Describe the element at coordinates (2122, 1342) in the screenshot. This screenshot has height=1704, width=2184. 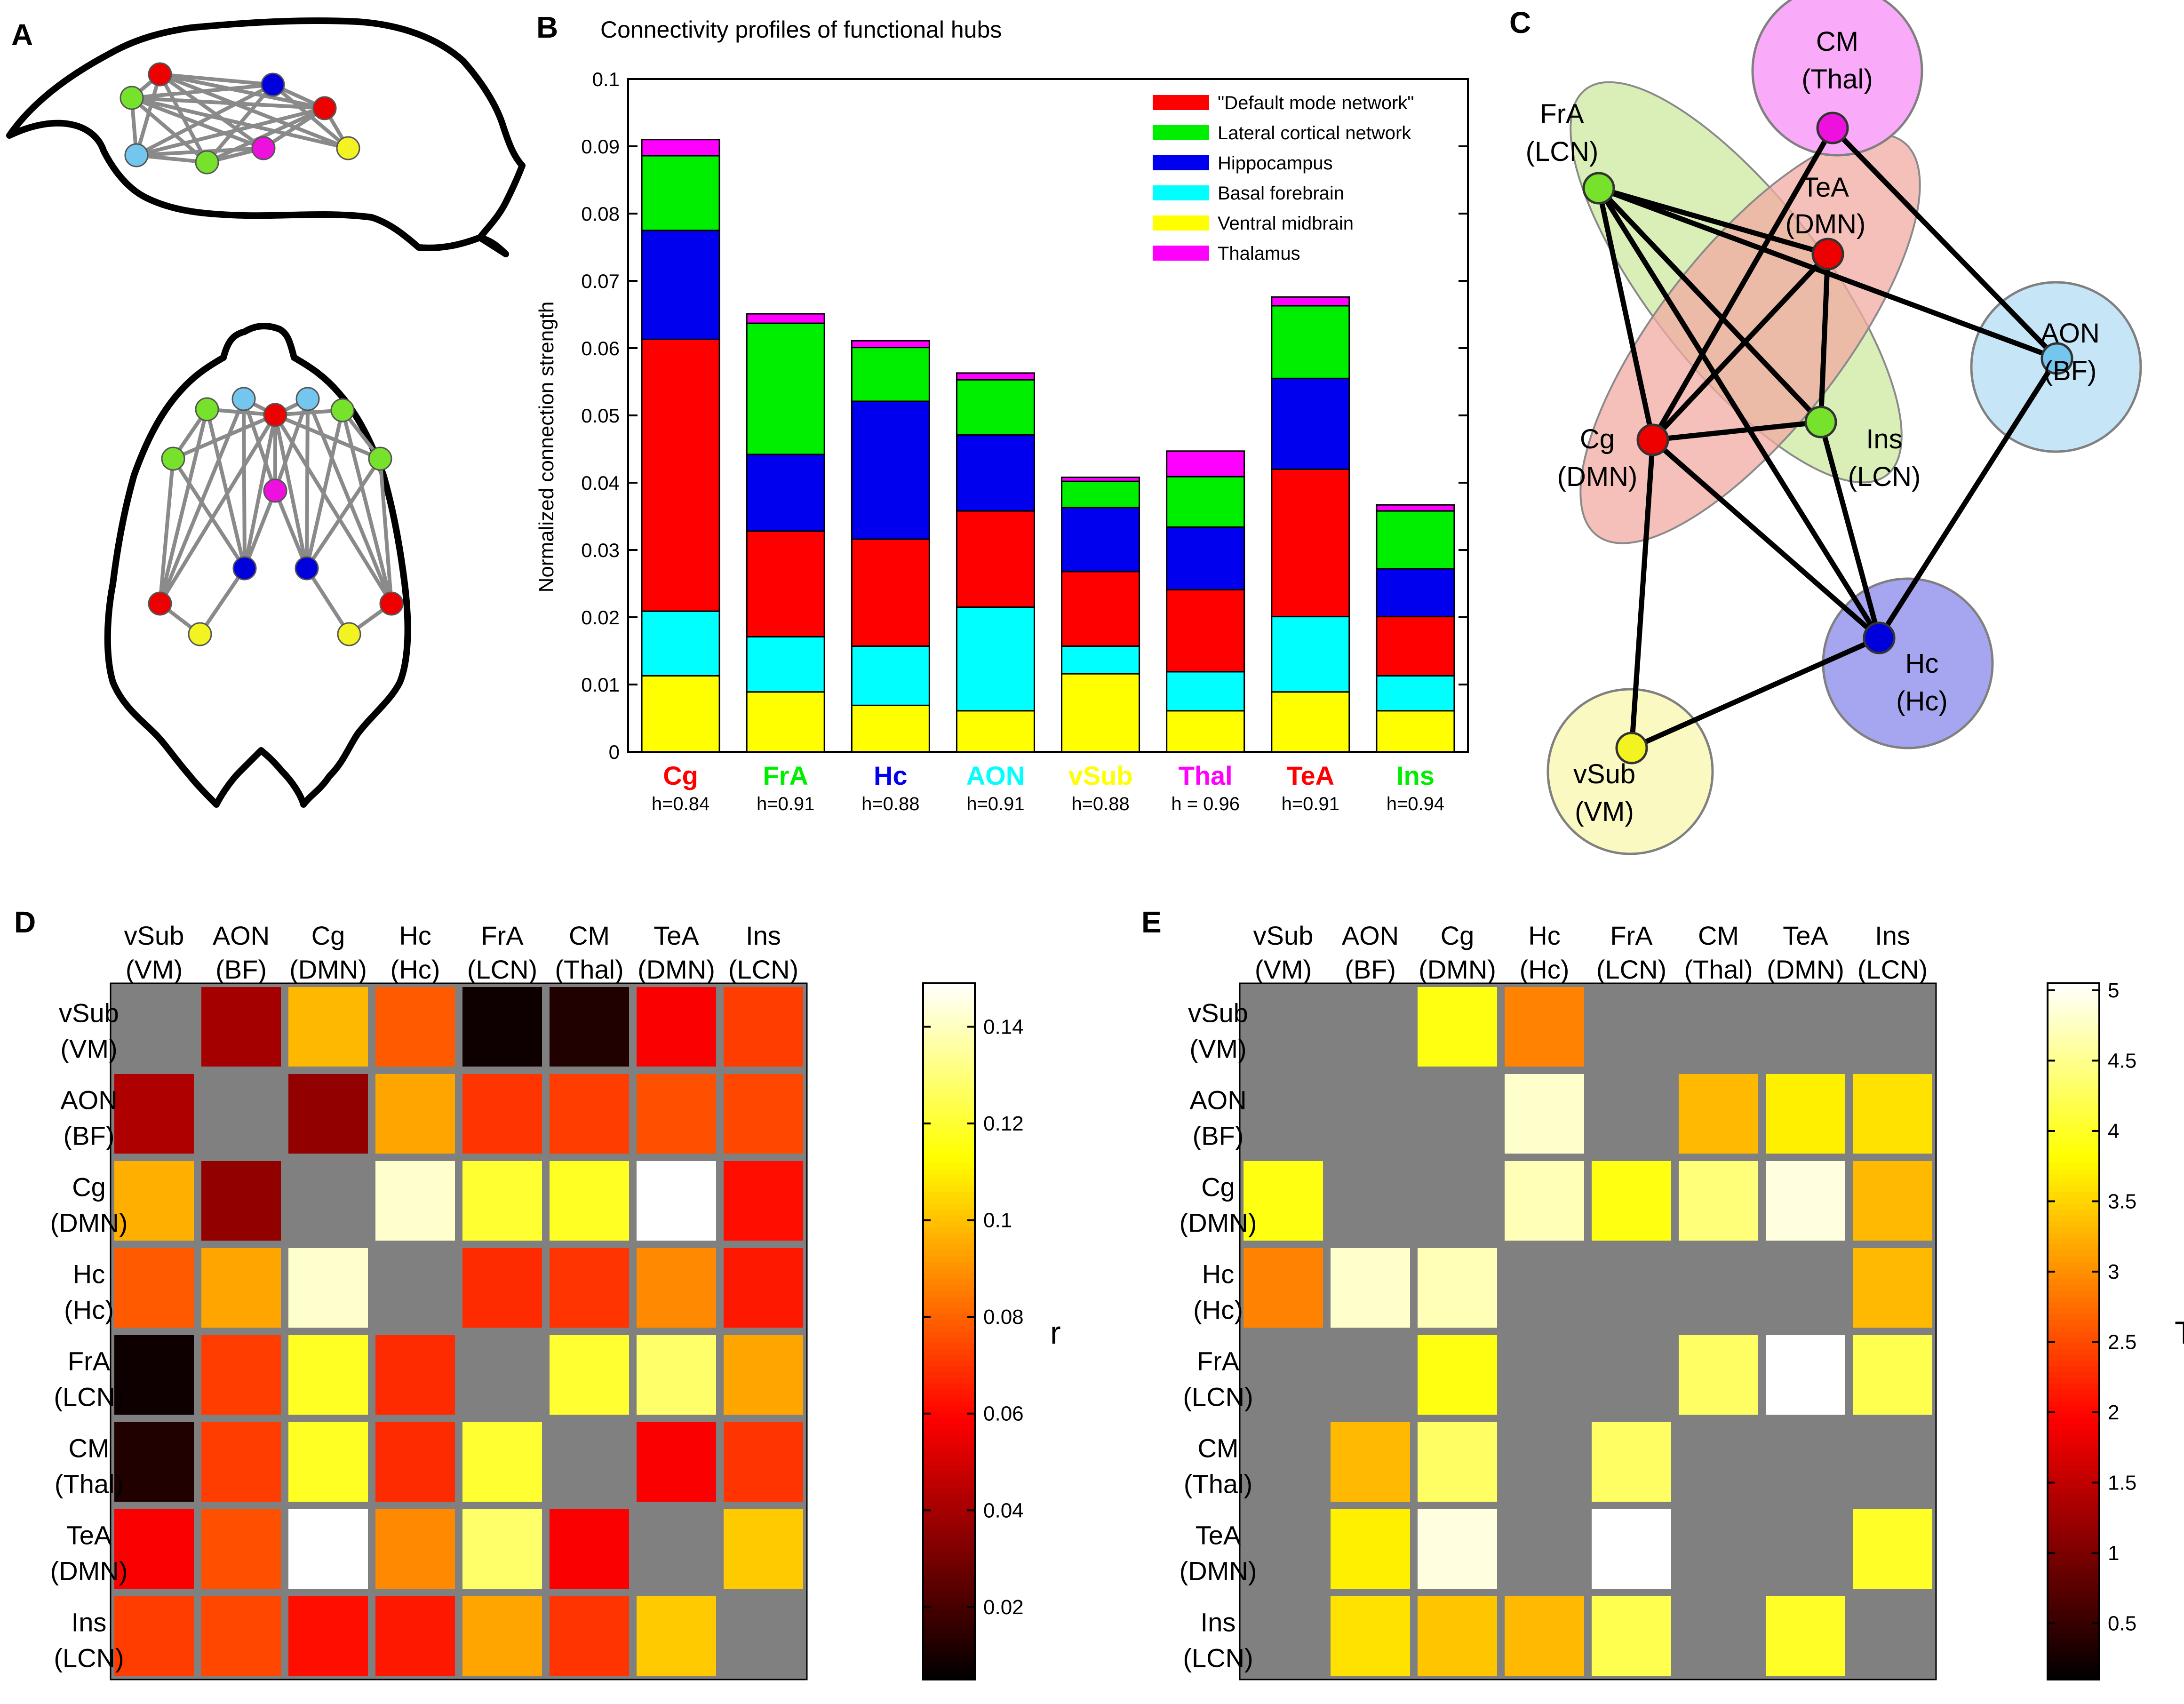
I see `colorbar-tick-label: 2.5` at that location.